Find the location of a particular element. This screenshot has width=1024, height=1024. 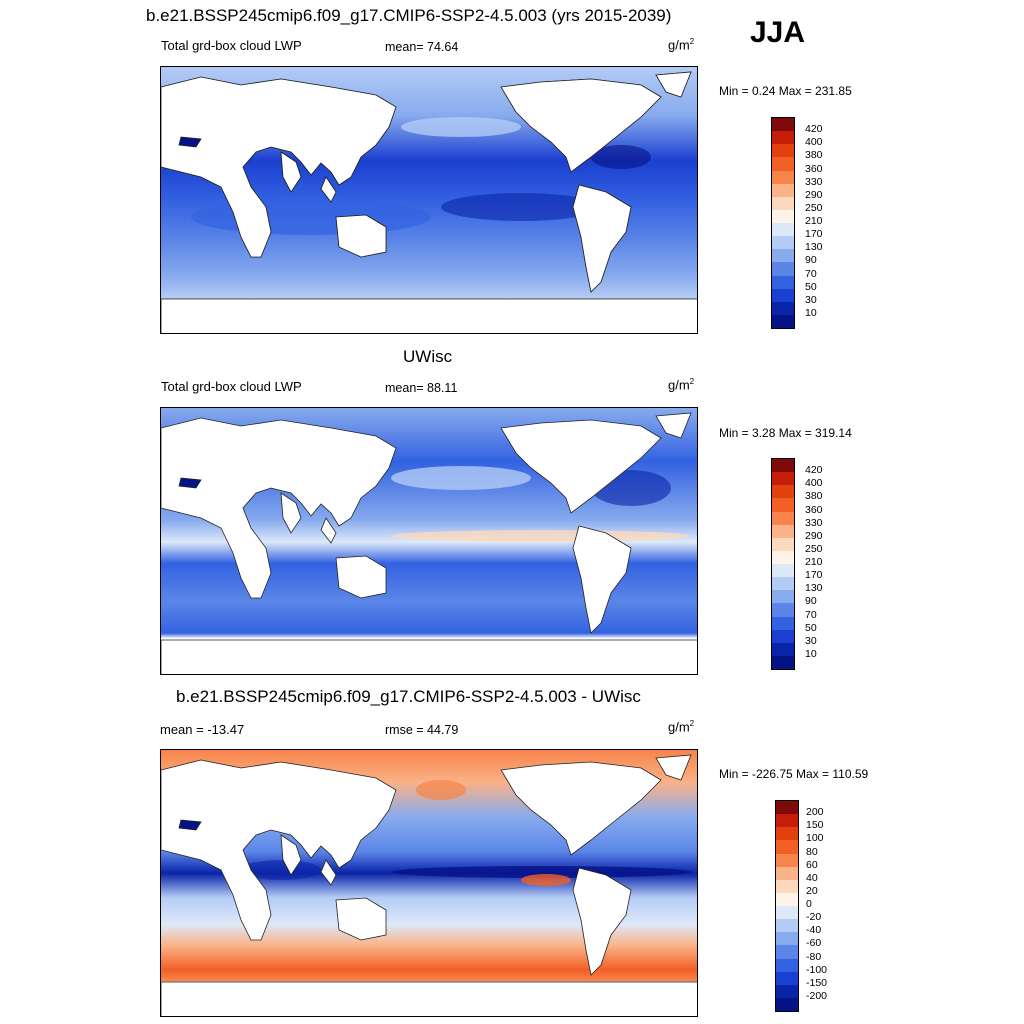

colorbar-tick-label: 40 is located at coordinates (812, 877).